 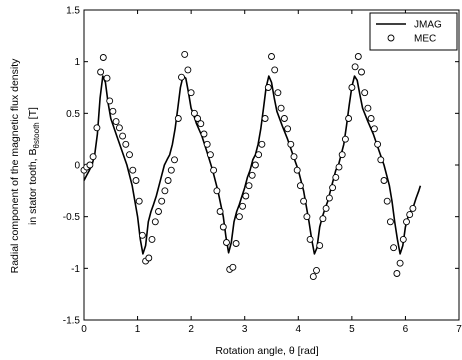 What do you see at coordinates (413, 31) in the screenshot?
I see `legend-box` at bounding box center [413, 31].